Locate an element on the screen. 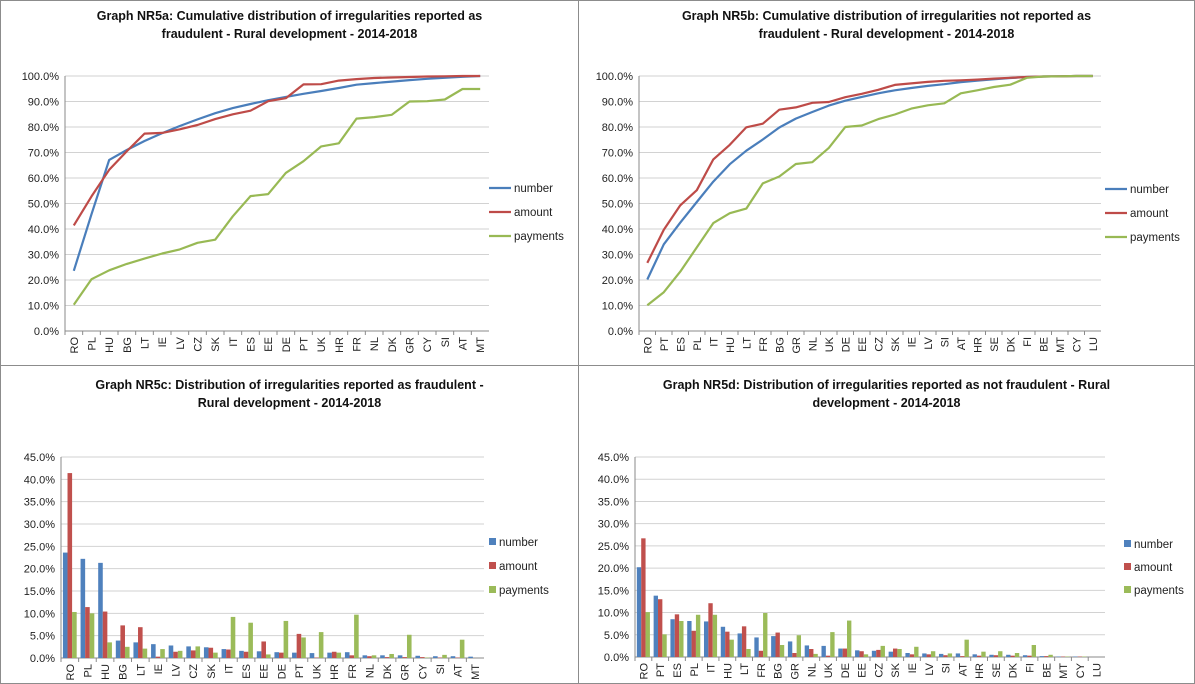  y-tick-label: 70.0% is located at coordinates (43, 154).